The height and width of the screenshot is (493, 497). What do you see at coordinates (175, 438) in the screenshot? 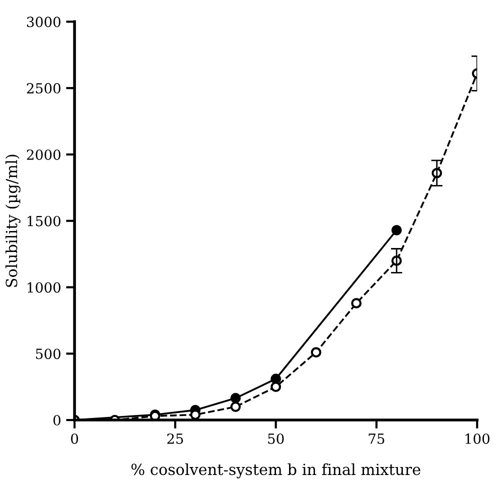
I see `x-tick-label: 25` at bounding box center [175, 438].